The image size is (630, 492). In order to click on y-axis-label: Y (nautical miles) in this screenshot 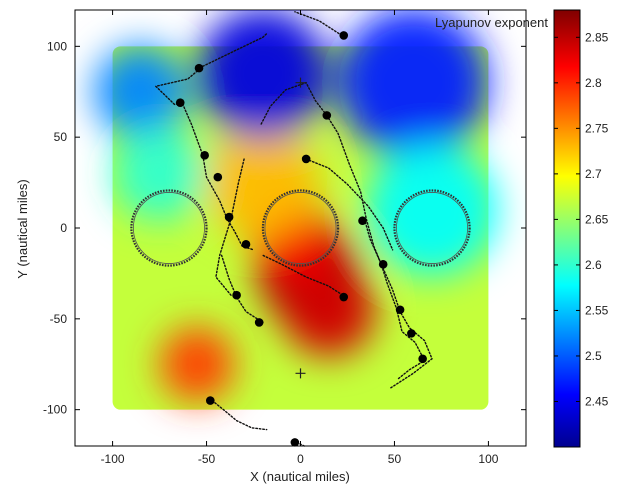, I will do `click(22, 228)`.